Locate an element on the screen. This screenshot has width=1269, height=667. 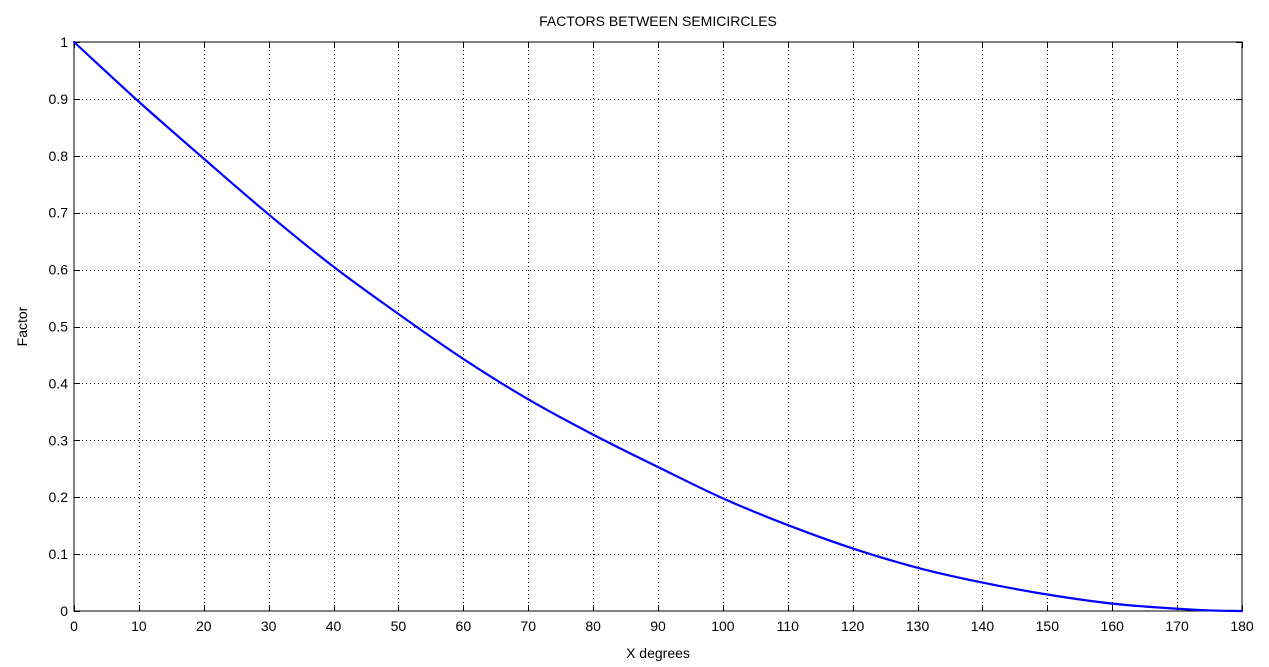
x-tick-label: 110 is located at coordinates (788, 626).